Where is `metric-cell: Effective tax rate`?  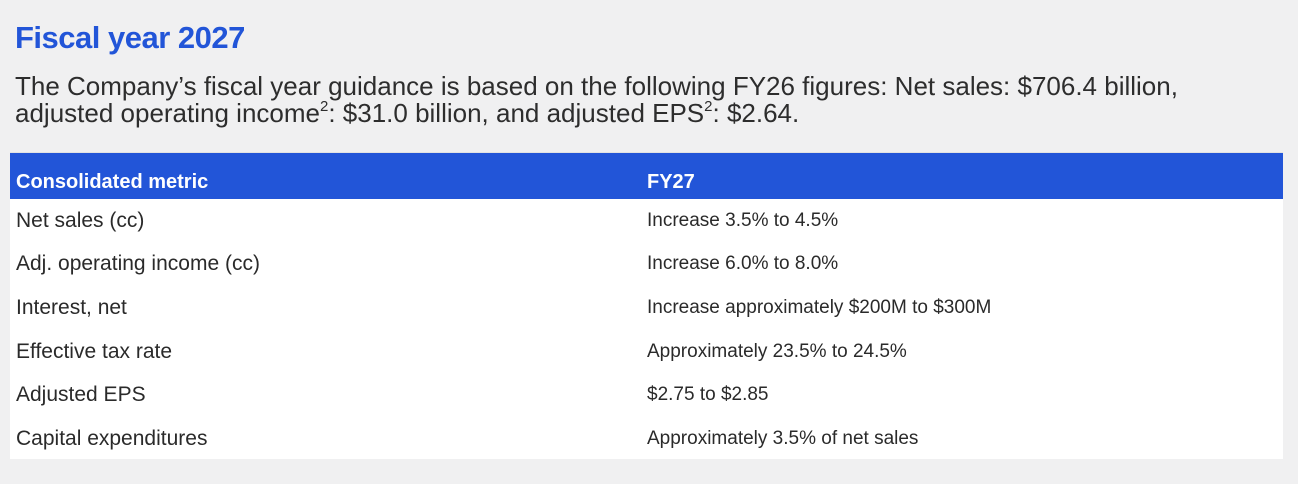
metric-cell: Effective tax rate is located at coordinates (94, 351).